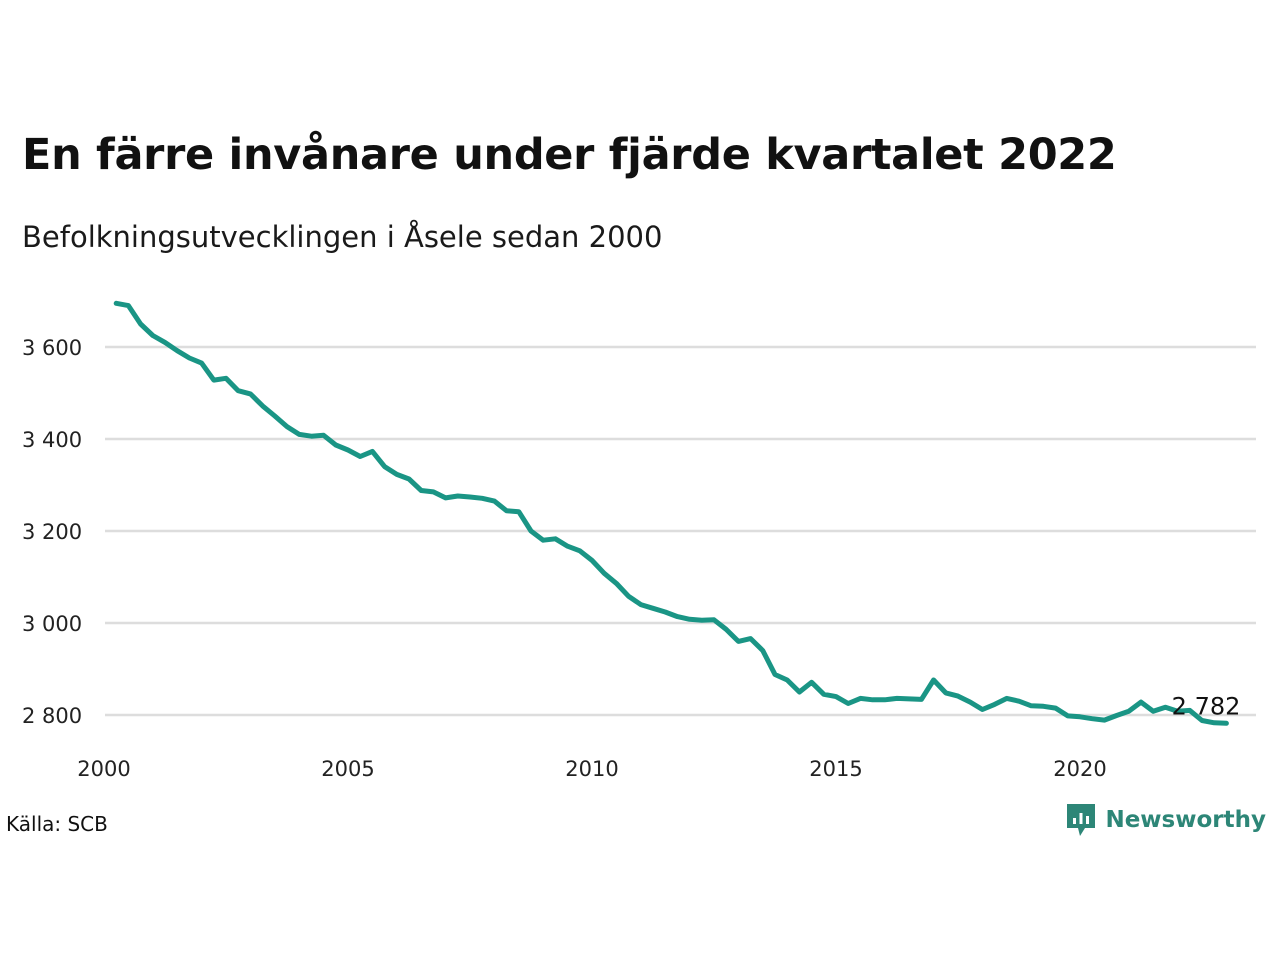  What do you see at coordinates (1185, 820) in the screenshot?
I see `brand-name: Newsworthy` at bounding box center [1185, 820].